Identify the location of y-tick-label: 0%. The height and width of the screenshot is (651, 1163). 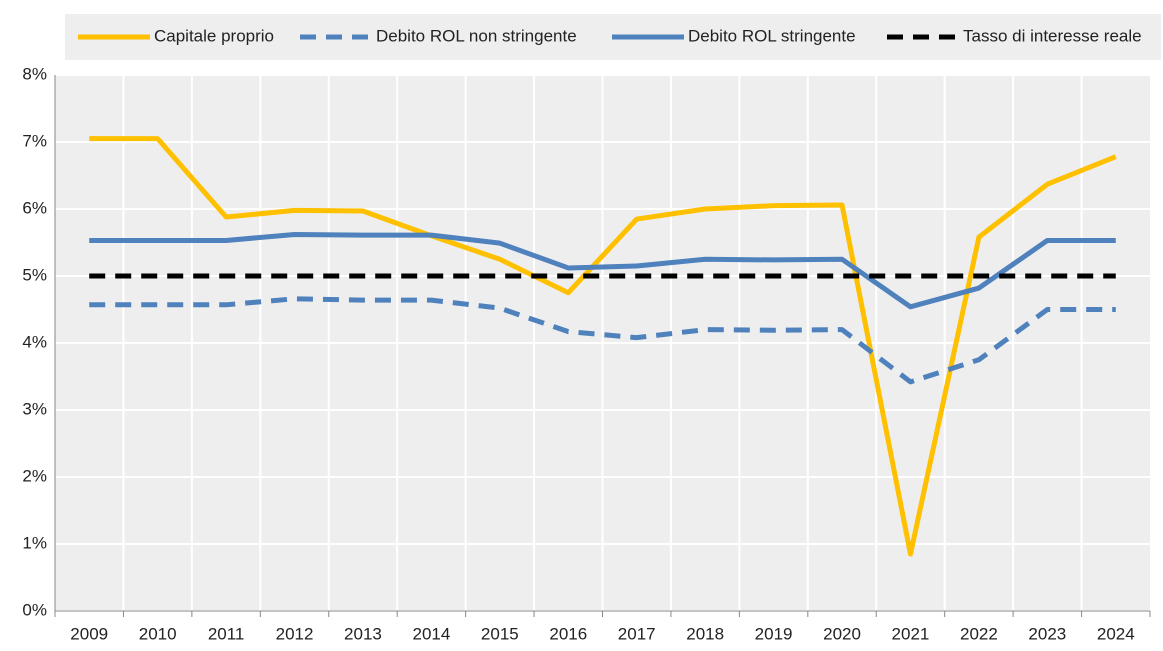
(34, 609).